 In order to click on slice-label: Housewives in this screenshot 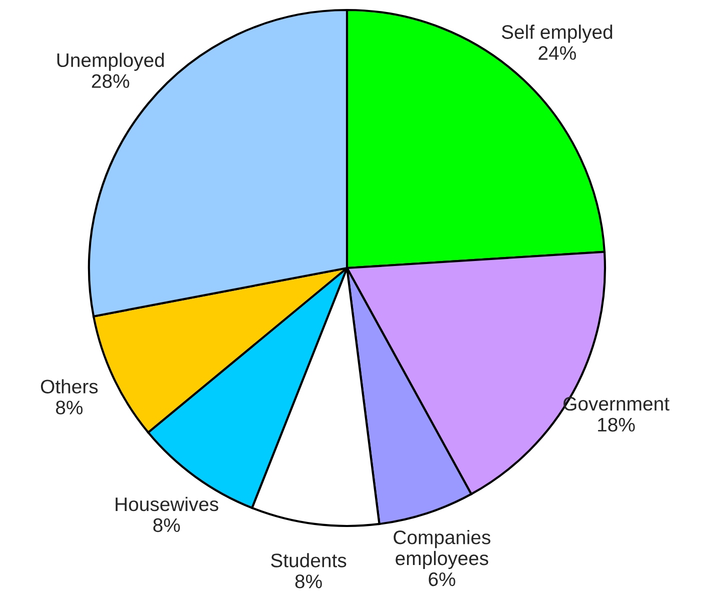, I will do `click(167, 504)`.